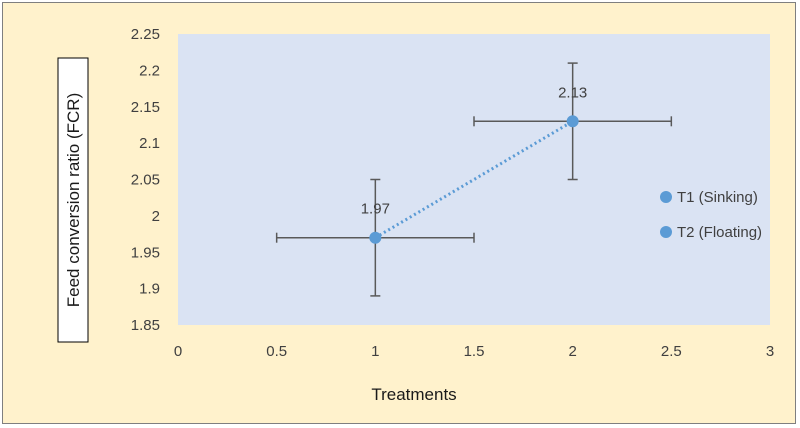 This screenshot has width=800, height=428. I want to click on data-label-layer: 1.97 2.13, so click(474, 150).